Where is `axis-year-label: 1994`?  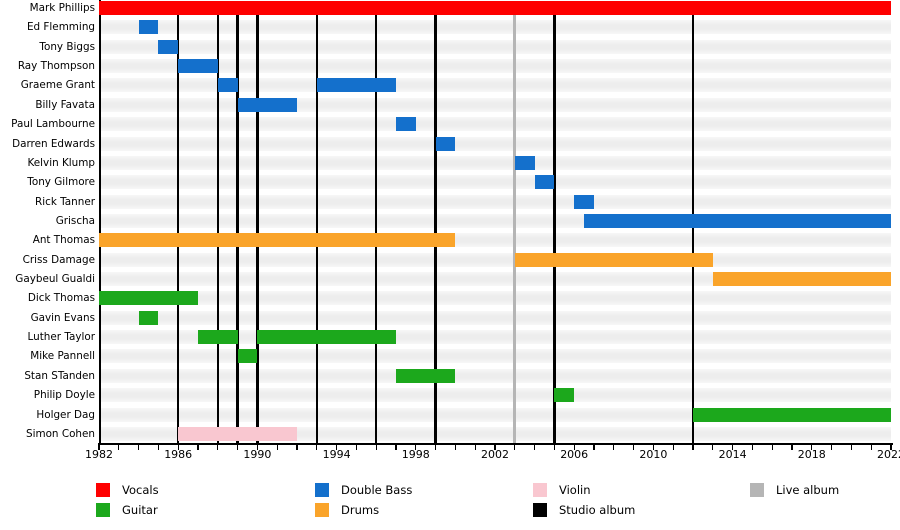 axis-year-label: 1994 is located at coordinates (336, 454).